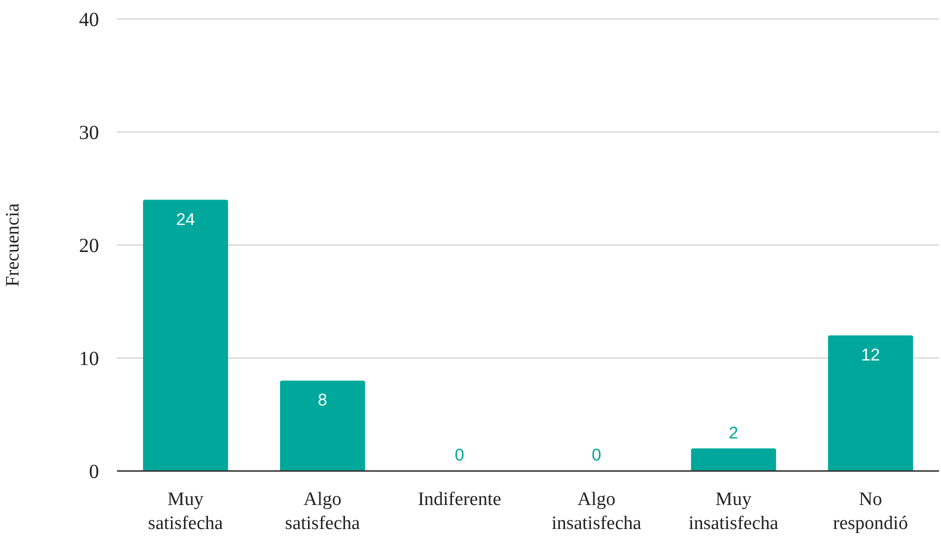 The height and width of the screenshot is (538, 941). What do you see at coordinates (733, 511) in the screenshot?
I see `x-tick-label: Muy insatisfecha` at bounding box center [733, 511].